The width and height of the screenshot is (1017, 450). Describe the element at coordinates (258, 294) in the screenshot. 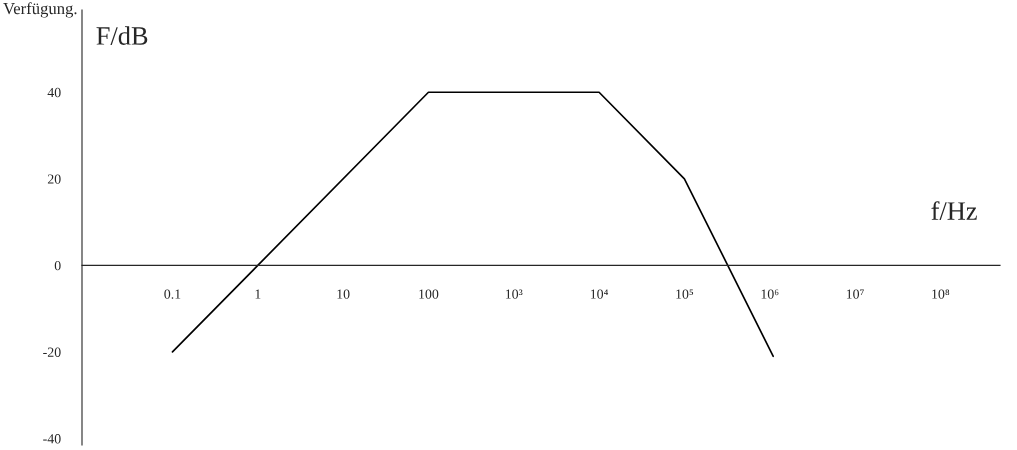

I see `x-tick-label: 1` at that location.